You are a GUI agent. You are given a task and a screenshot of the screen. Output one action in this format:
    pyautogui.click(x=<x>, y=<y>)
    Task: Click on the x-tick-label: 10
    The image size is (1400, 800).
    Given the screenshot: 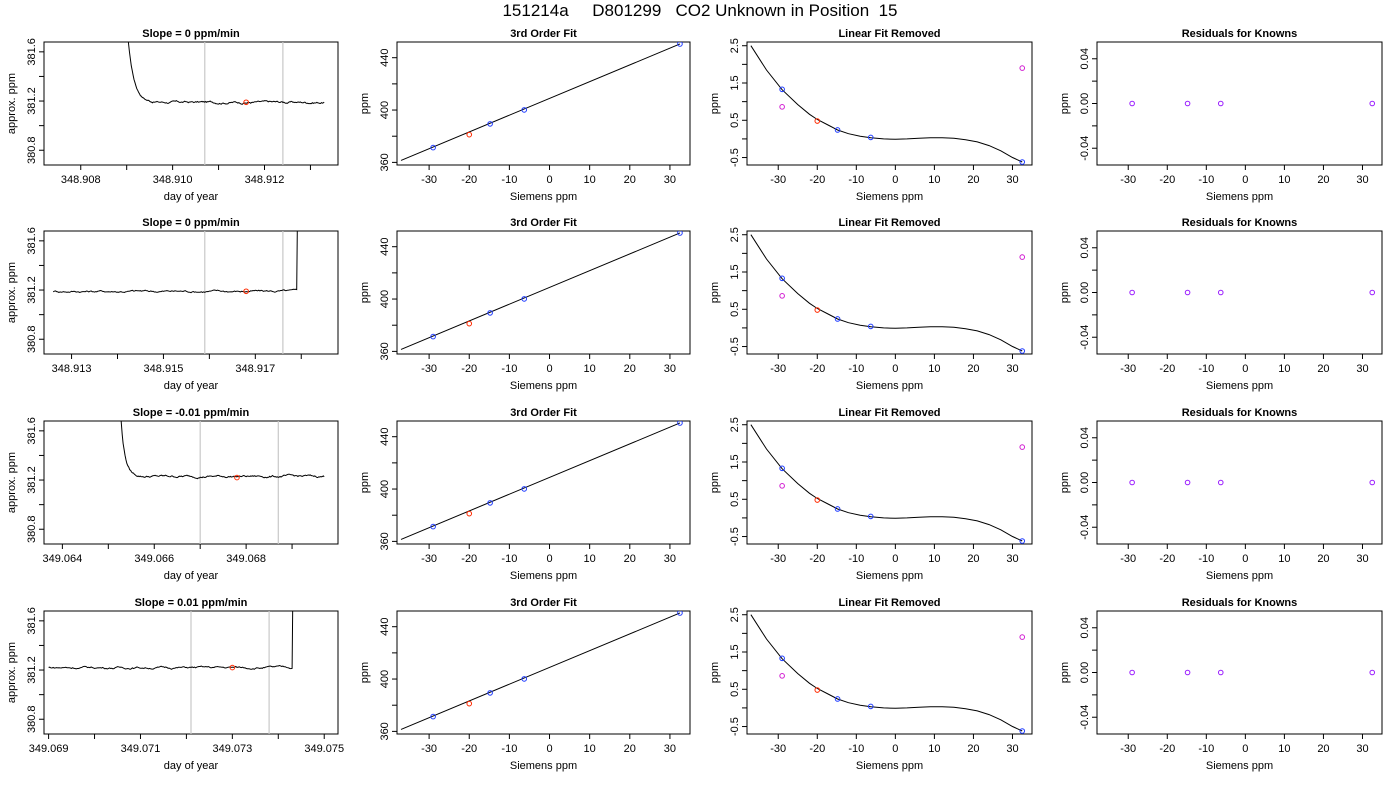 What is the action you would take?
    pyautogui.click(x=1284, y=369)
    